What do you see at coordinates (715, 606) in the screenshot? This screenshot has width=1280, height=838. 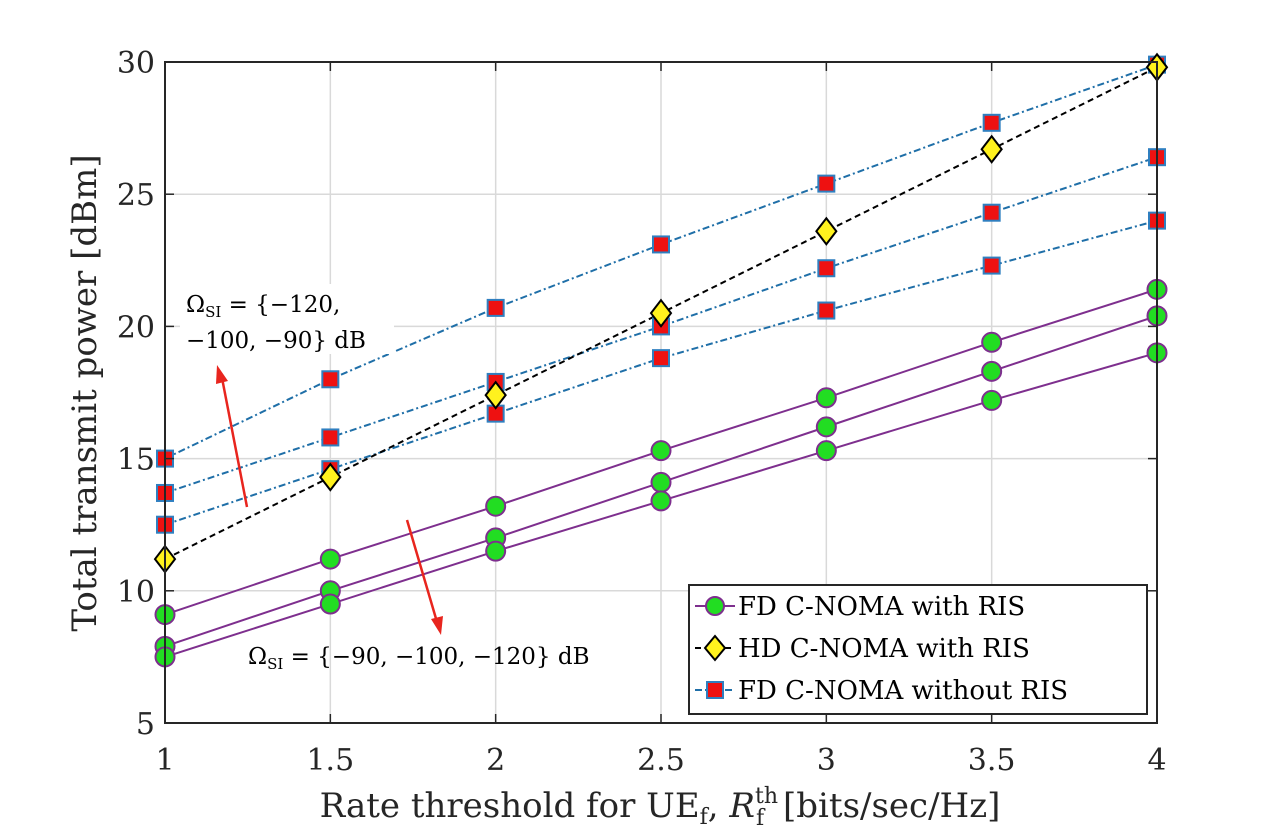 I see `legend-marker-circle` at bounding box center [715, 606].